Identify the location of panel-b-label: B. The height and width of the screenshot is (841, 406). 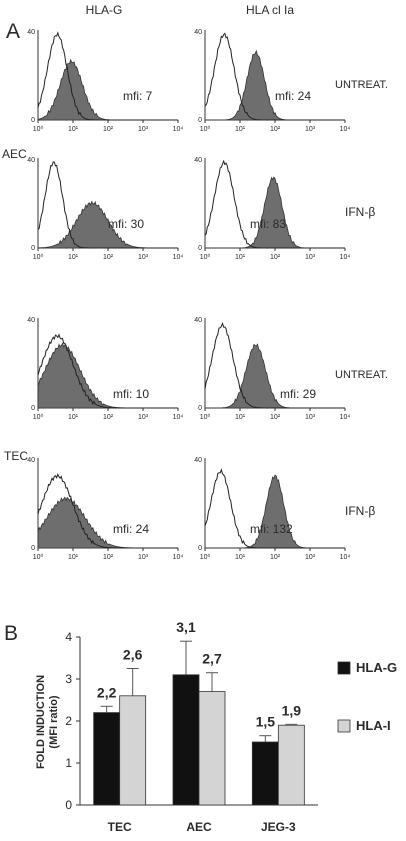
(11, 633).